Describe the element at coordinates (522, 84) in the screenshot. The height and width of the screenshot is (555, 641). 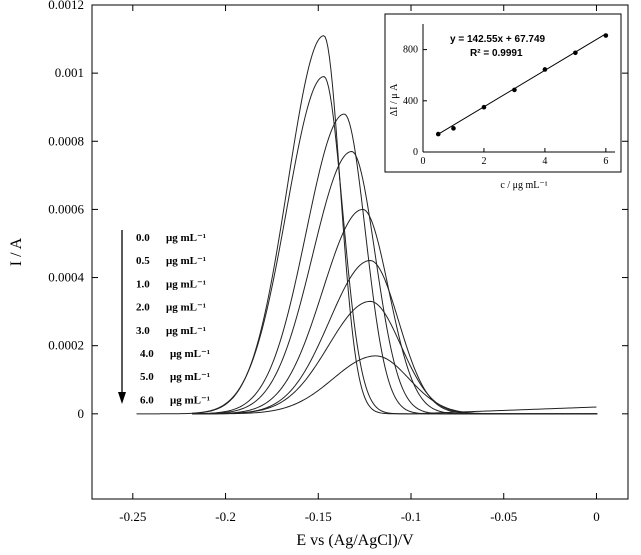
I see `inset-fit-line` at that location.